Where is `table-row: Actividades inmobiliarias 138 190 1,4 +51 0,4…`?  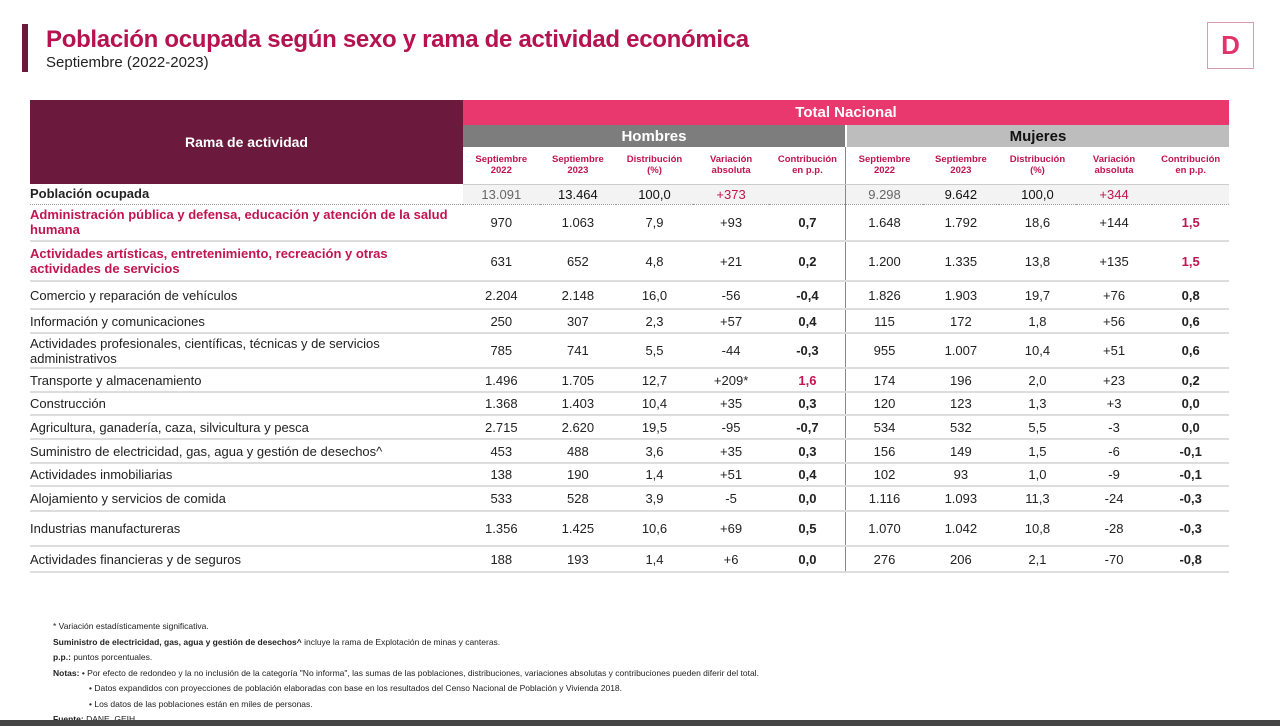
table-row: Actividades inmobiliarias 138 190 1,4 +51 0,4… is located at coordinates (629, 475).